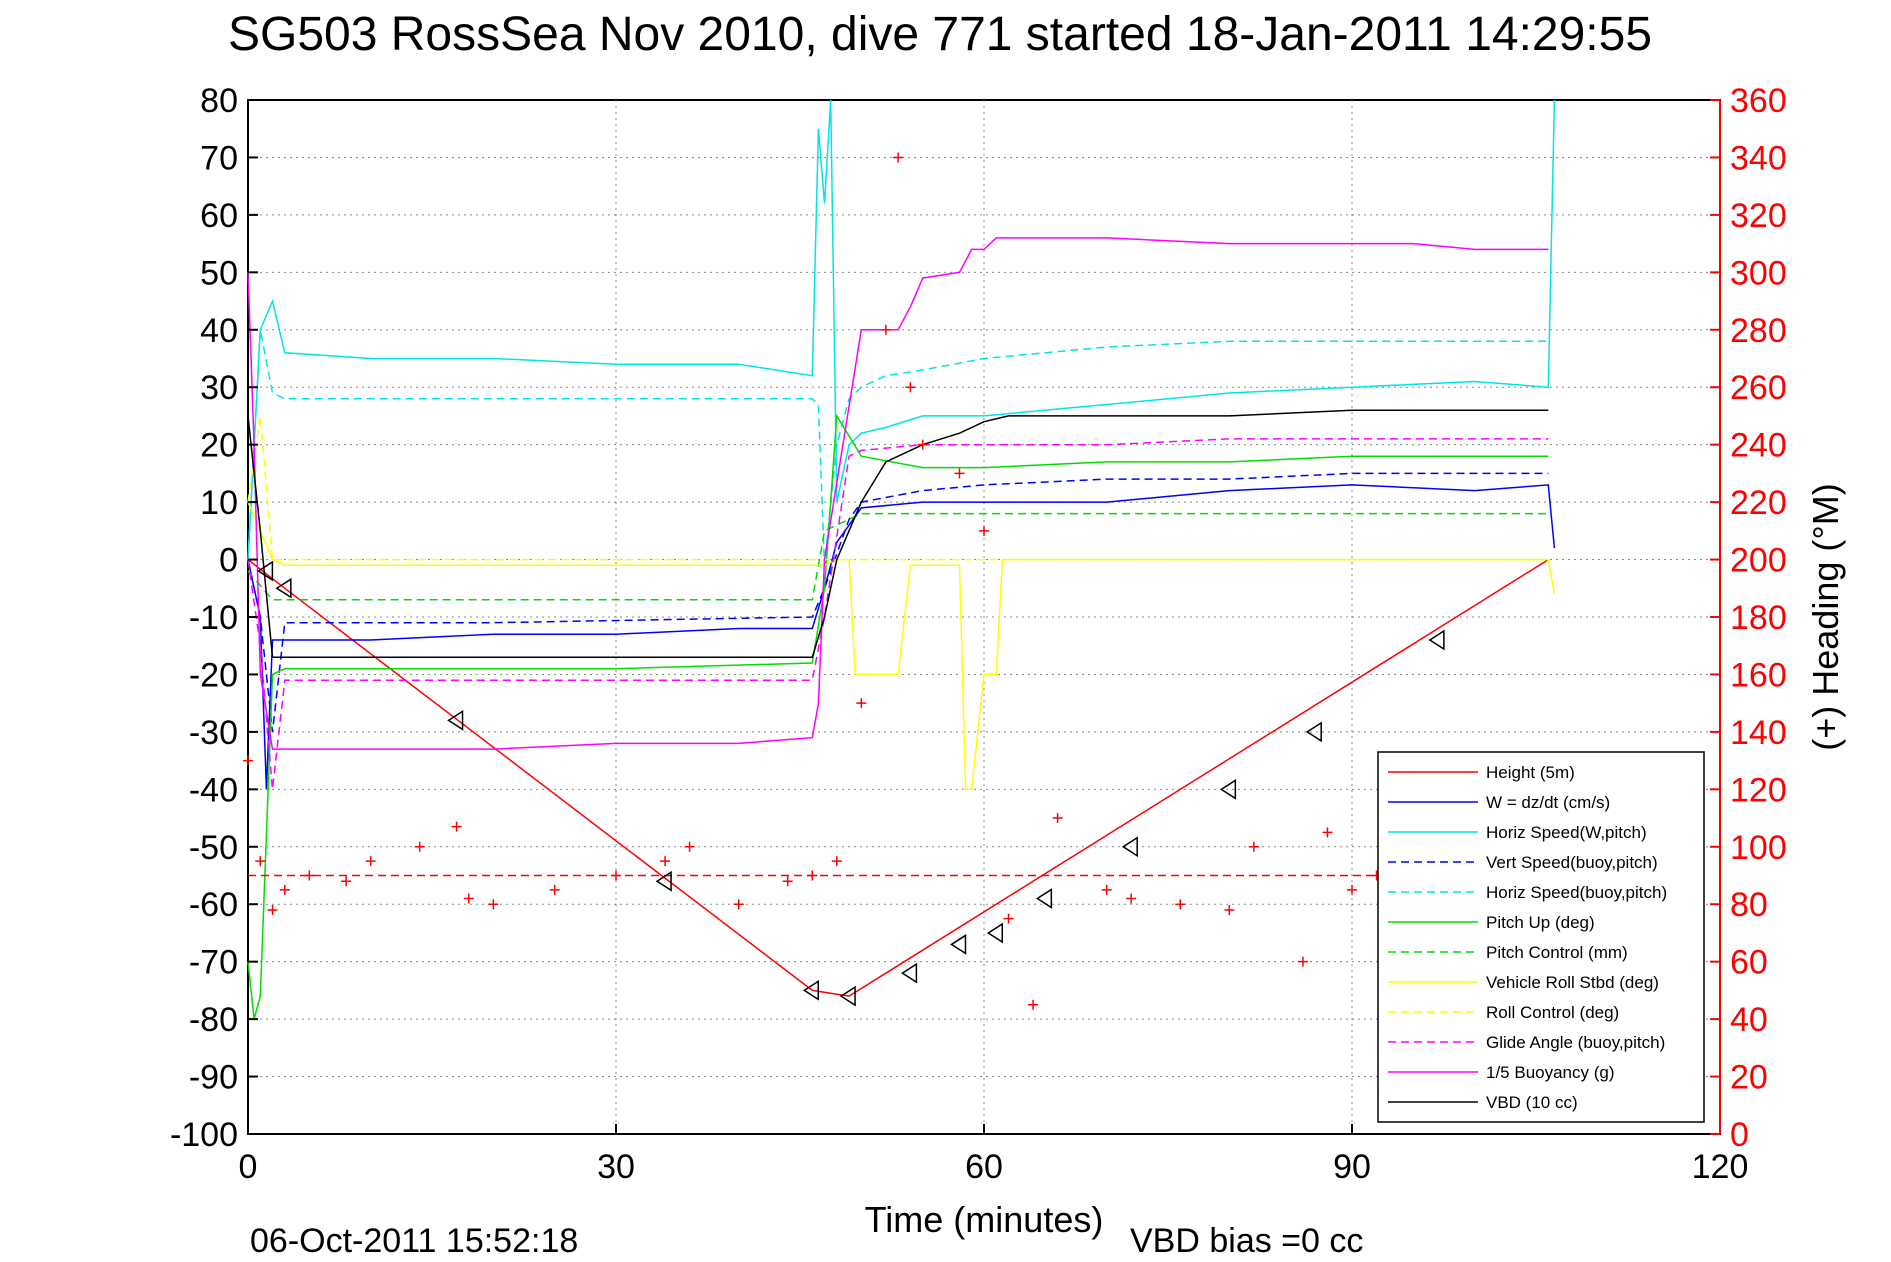 The height and width of the screenshot is (1262, 1891). Describe the element at coordinates (1566, 832) in the screenshot. I see `legend-label: Horiz Speed(W,pitch)` at that location.